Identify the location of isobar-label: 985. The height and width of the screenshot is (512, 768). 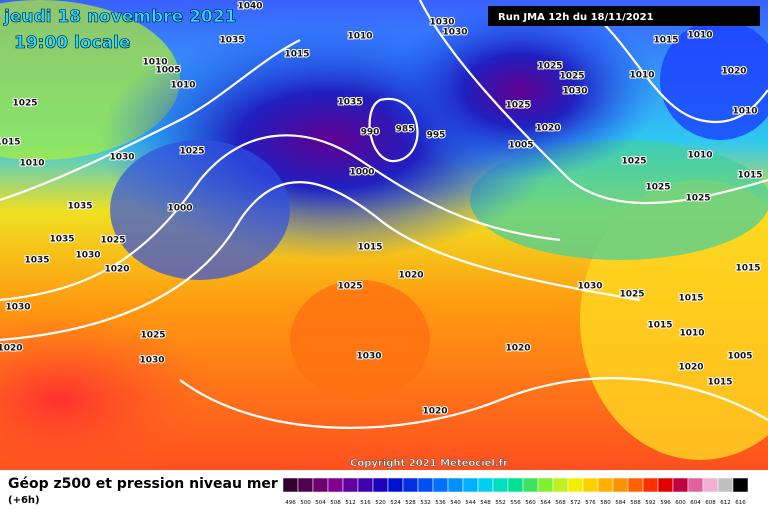
(405, 130).